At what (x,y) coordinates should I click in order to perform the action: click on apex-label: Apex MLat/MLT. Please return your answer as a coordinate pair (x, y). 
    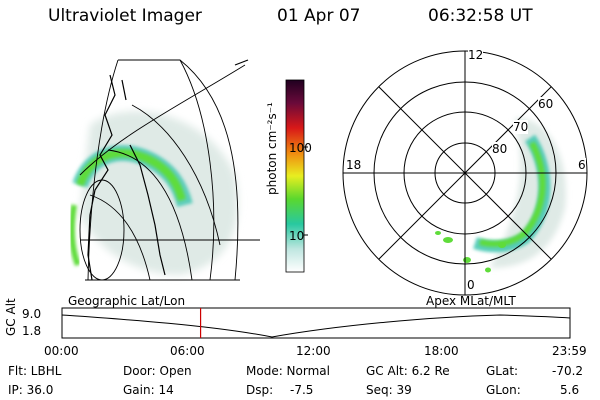
    Looking at the image, I should click on (471, 301).